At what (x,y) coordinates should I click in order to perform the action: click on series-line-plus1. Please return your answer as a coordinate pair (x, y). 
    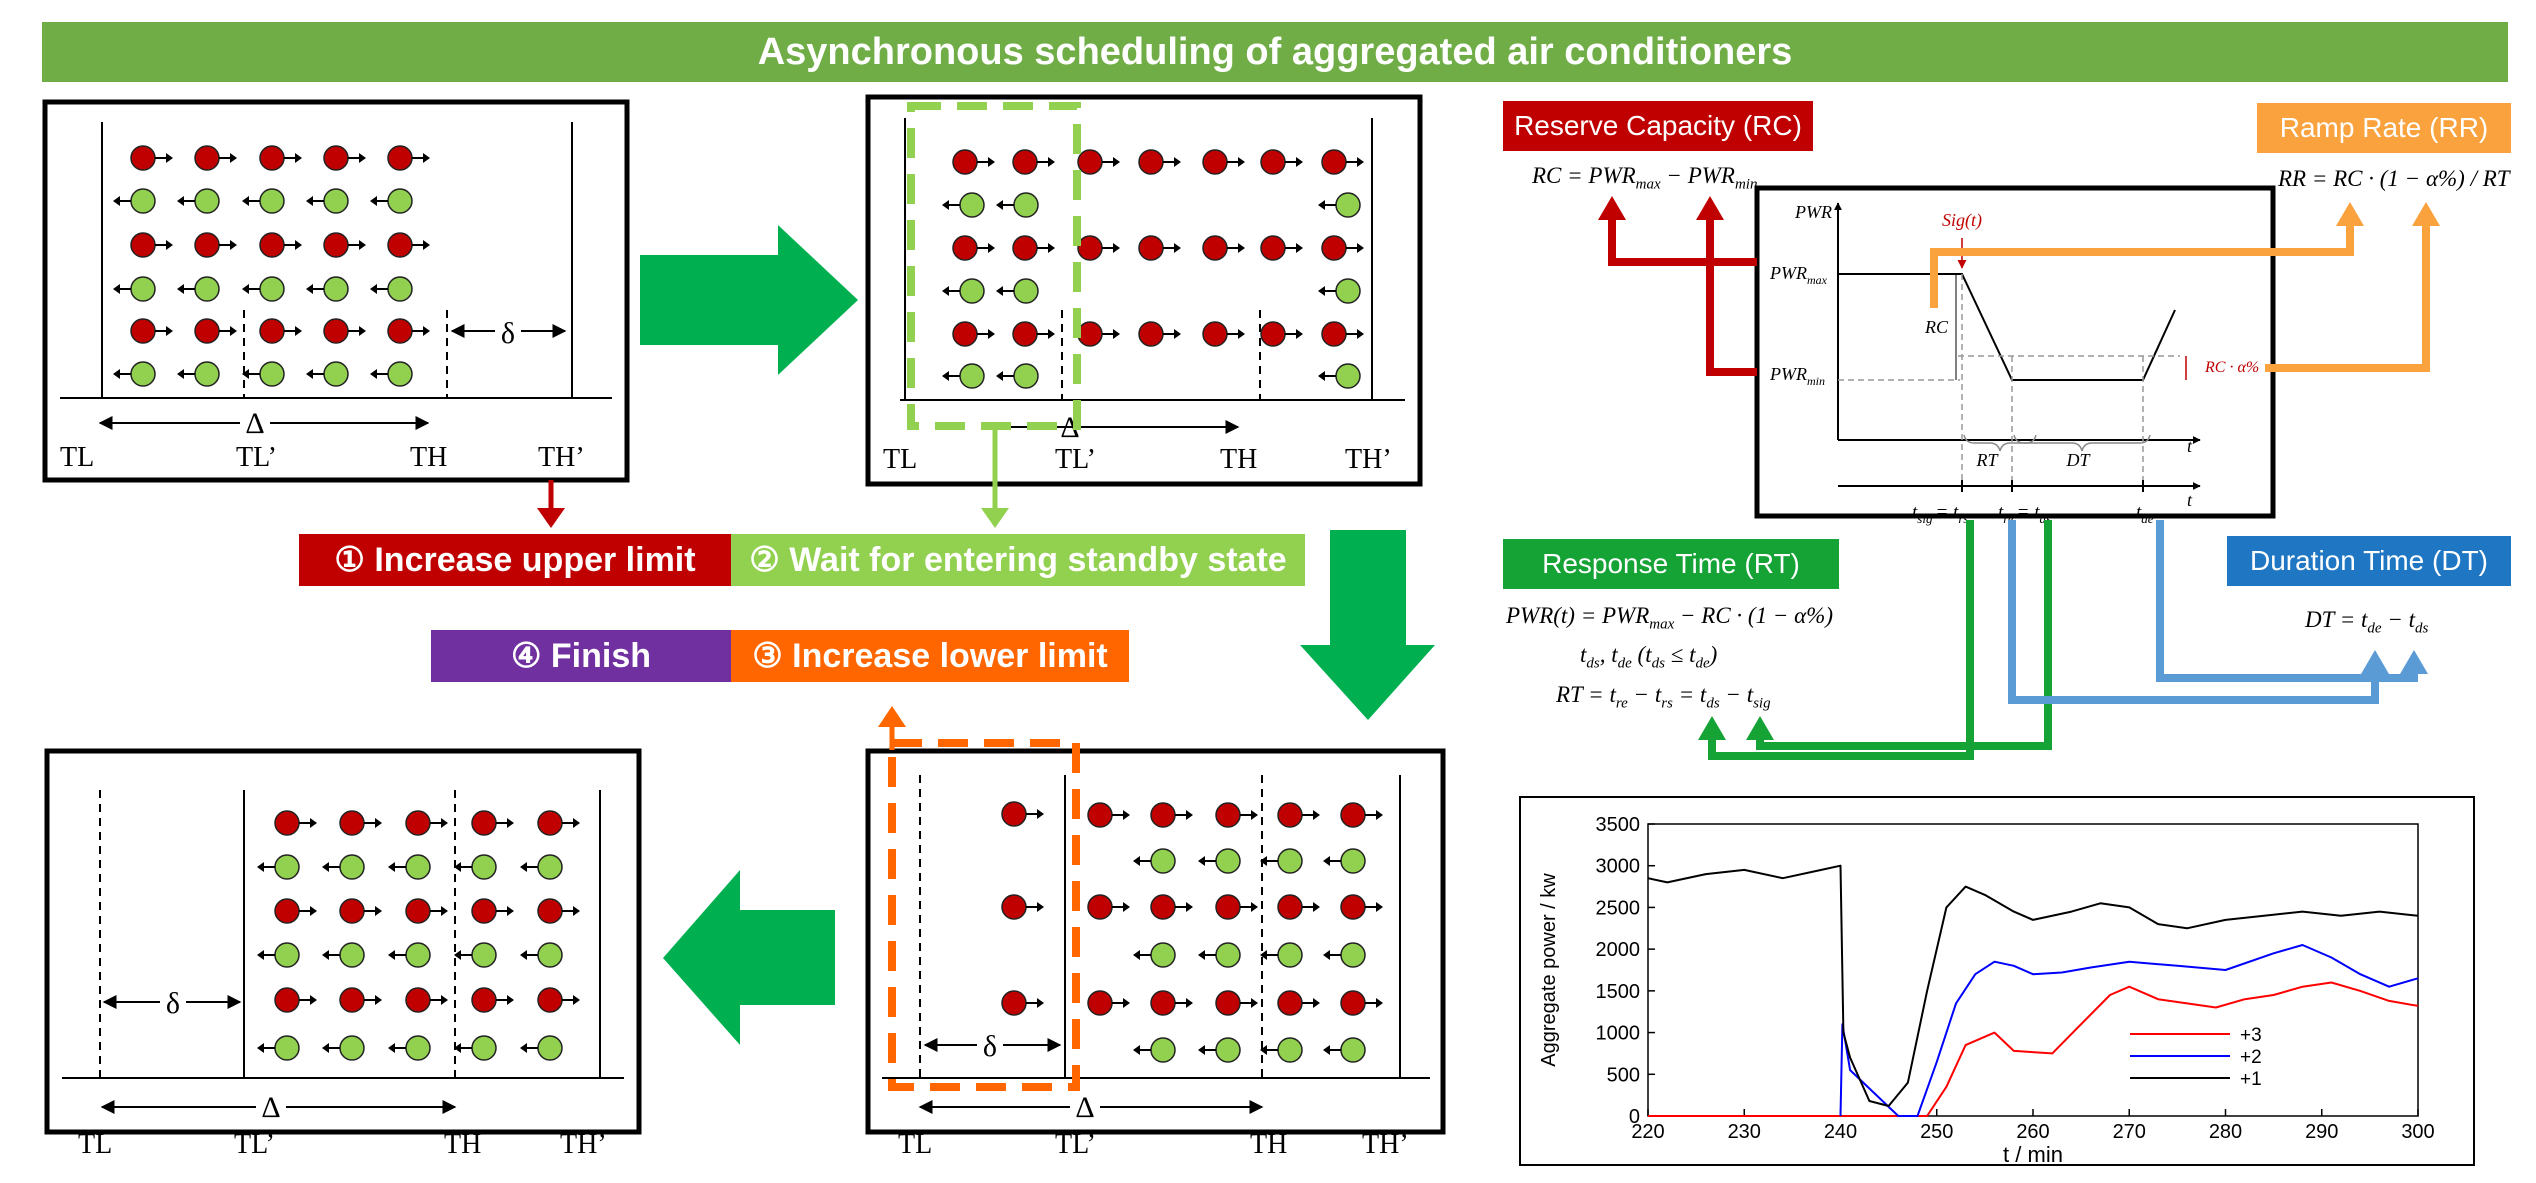
    Looking at the image, I should click on (2033, 985).